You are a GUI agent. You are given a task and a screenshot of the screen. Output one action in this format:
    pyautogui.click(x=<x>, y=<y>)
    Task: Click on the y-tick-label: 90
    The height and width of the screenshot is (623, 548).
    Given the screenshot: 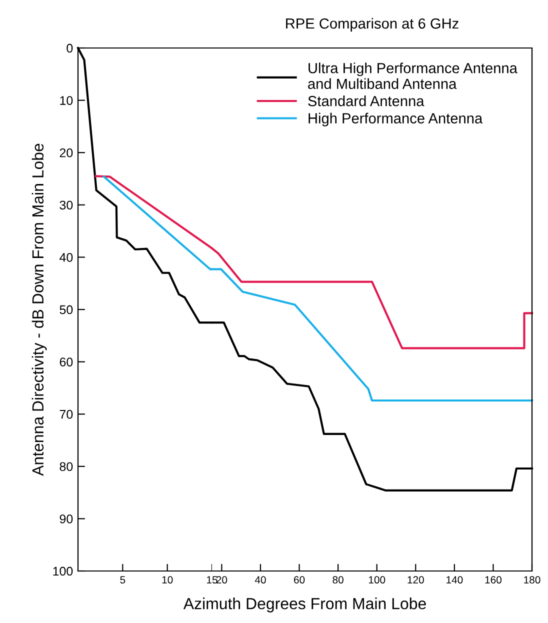 What is the action you would take?
    pyautogui.click(x=66, y=519)
    